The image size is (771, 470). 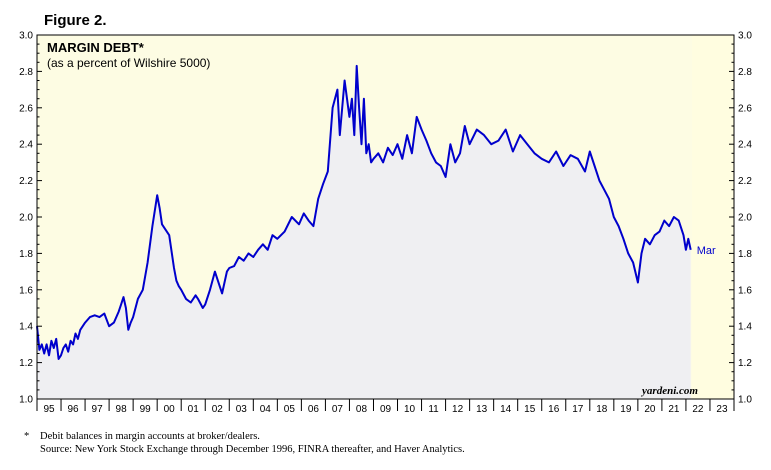 I want to click on x-tick-label: 95, so click(x=49, y=409).